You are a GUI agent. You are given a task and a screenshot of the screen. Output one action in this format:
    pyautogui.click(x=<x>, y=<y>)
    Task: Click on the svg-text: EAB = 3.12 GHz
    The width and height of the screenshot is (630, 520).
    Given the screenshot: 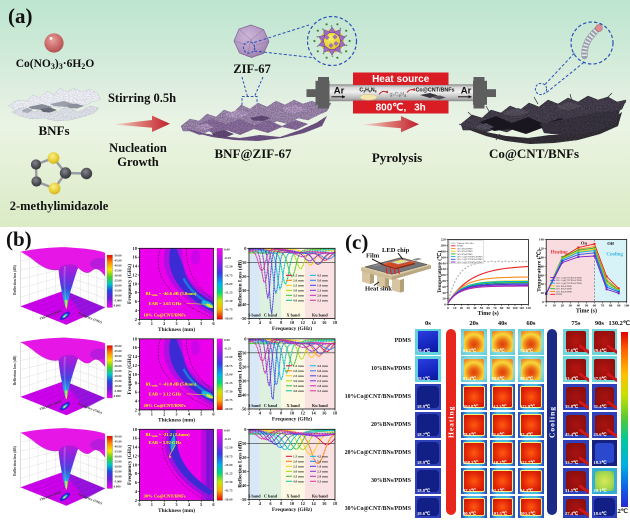 What is the action you would take?
    pyautogui.click(x=165, y=393)
    